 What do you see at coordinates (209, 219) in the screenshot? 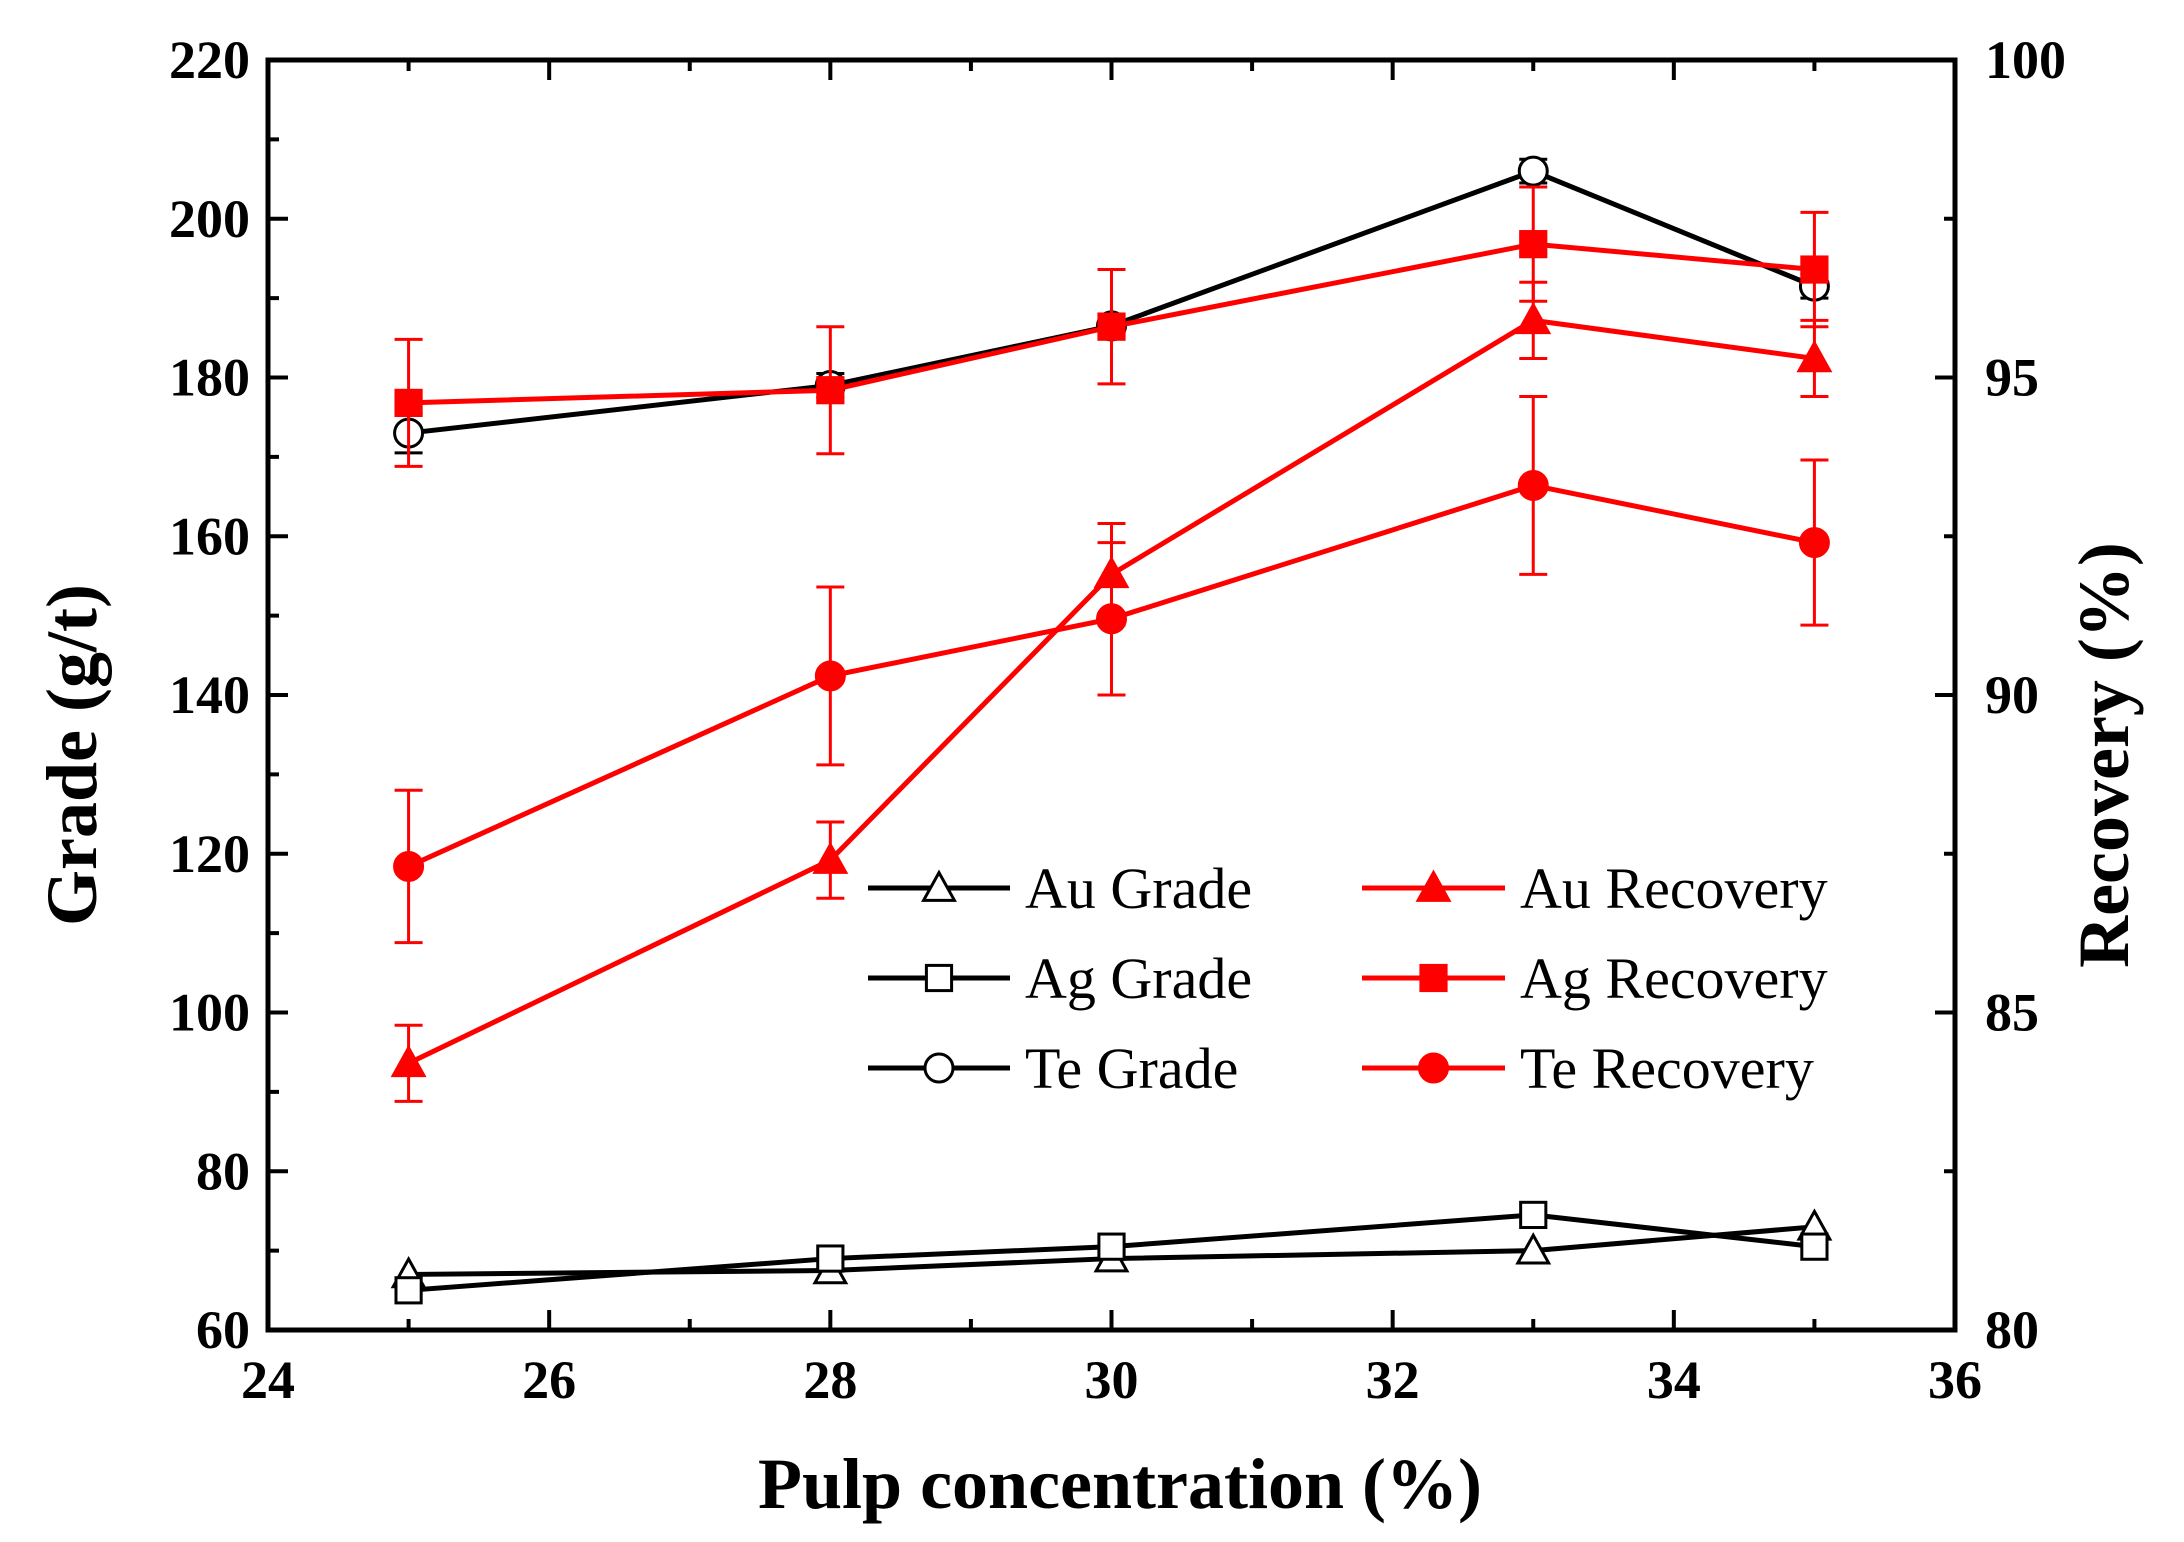
I see `y-left-tick-label: 200` at bounding box center [209, 219].